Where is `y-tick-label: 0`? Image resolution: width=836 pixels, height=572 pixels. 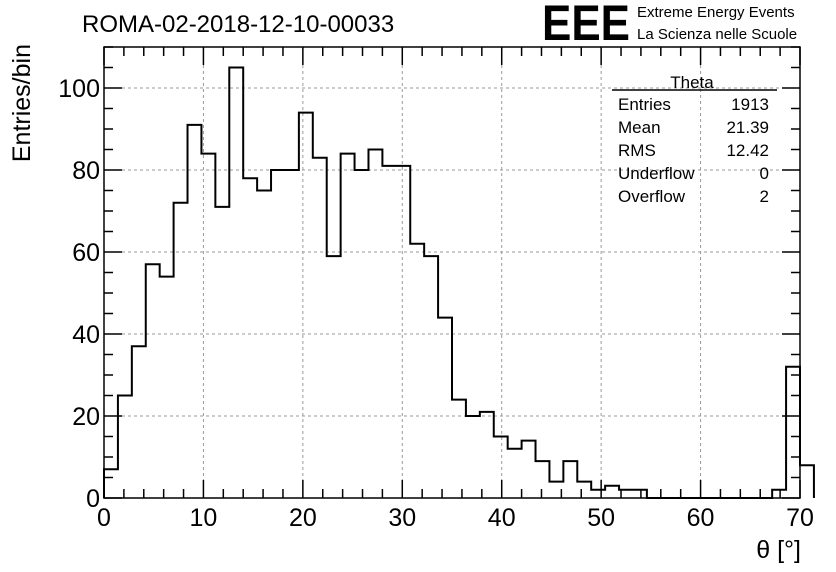
y-tick-label: 0 is located at coordinates (93, 499).